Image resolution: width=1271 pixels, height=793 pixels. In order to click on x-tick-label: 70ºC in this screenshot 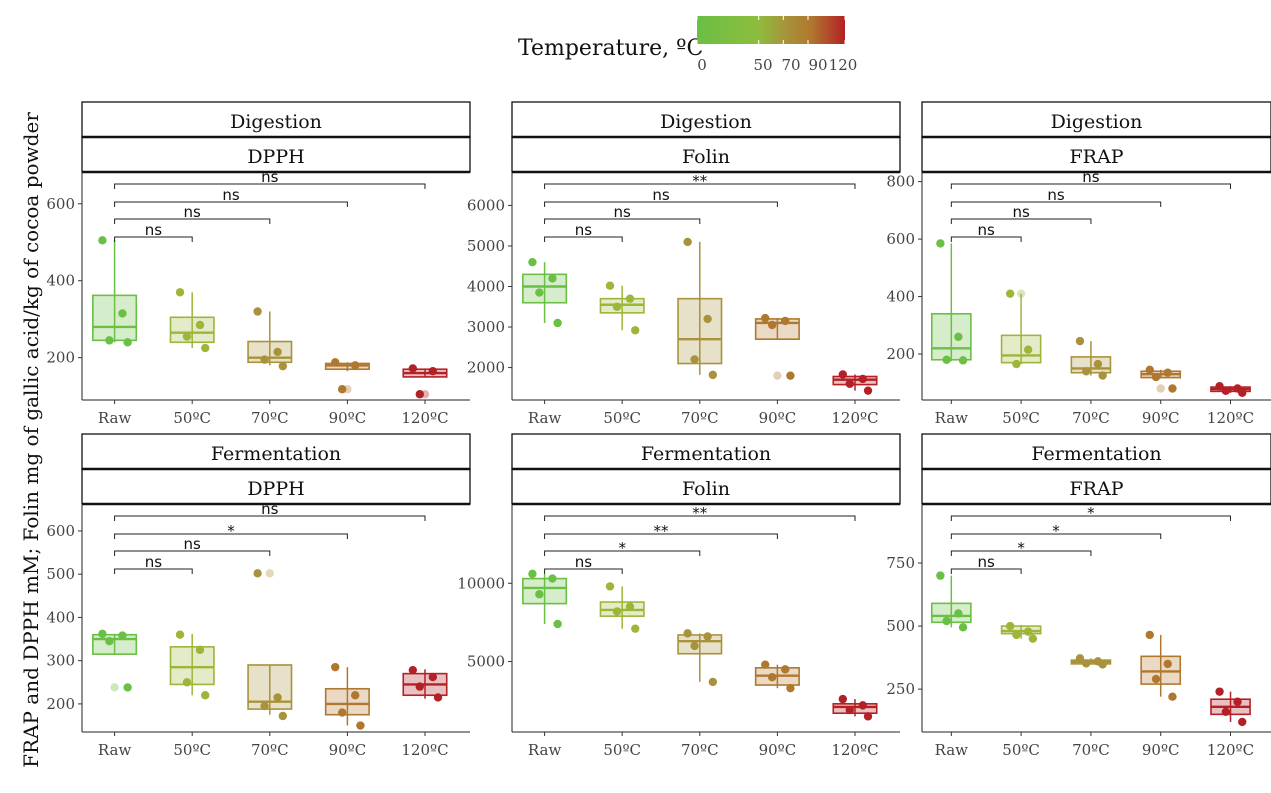, I will do `click(1091, 418)`.